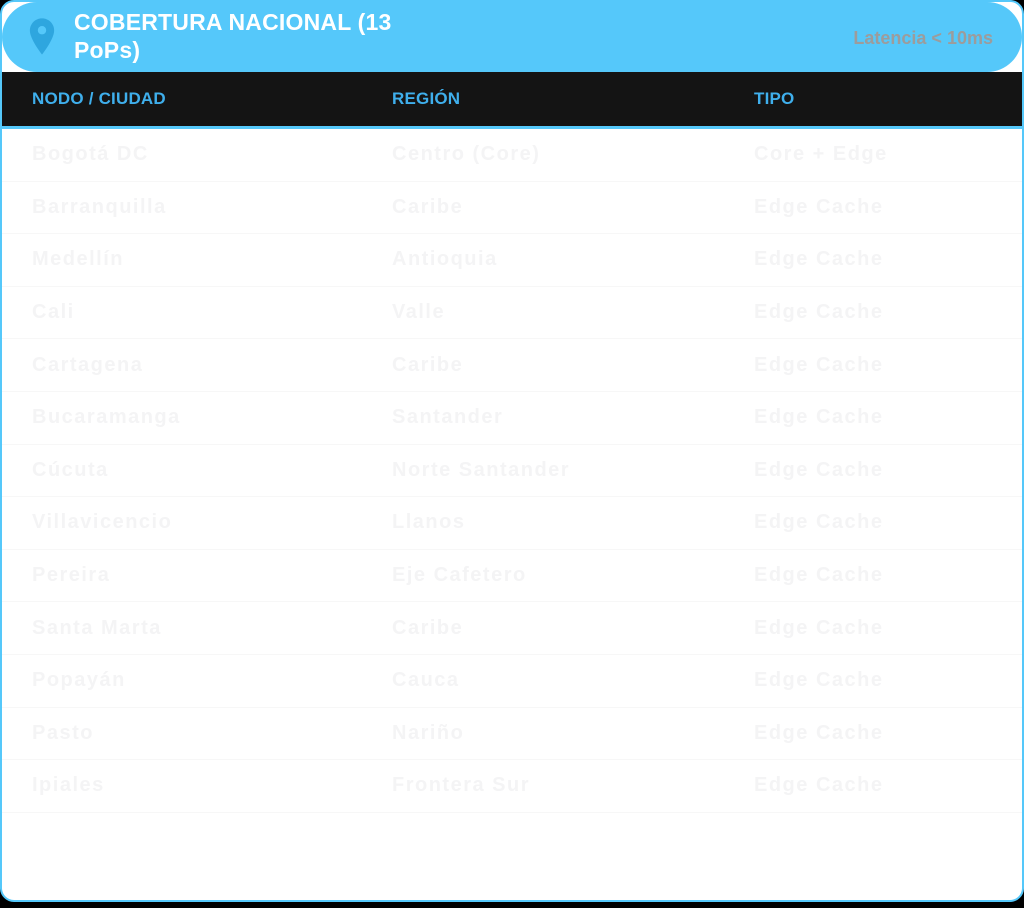  Describe the element at coordinates (429, 522) in the screenshot. I see `cell-region: Llanos` at that location.